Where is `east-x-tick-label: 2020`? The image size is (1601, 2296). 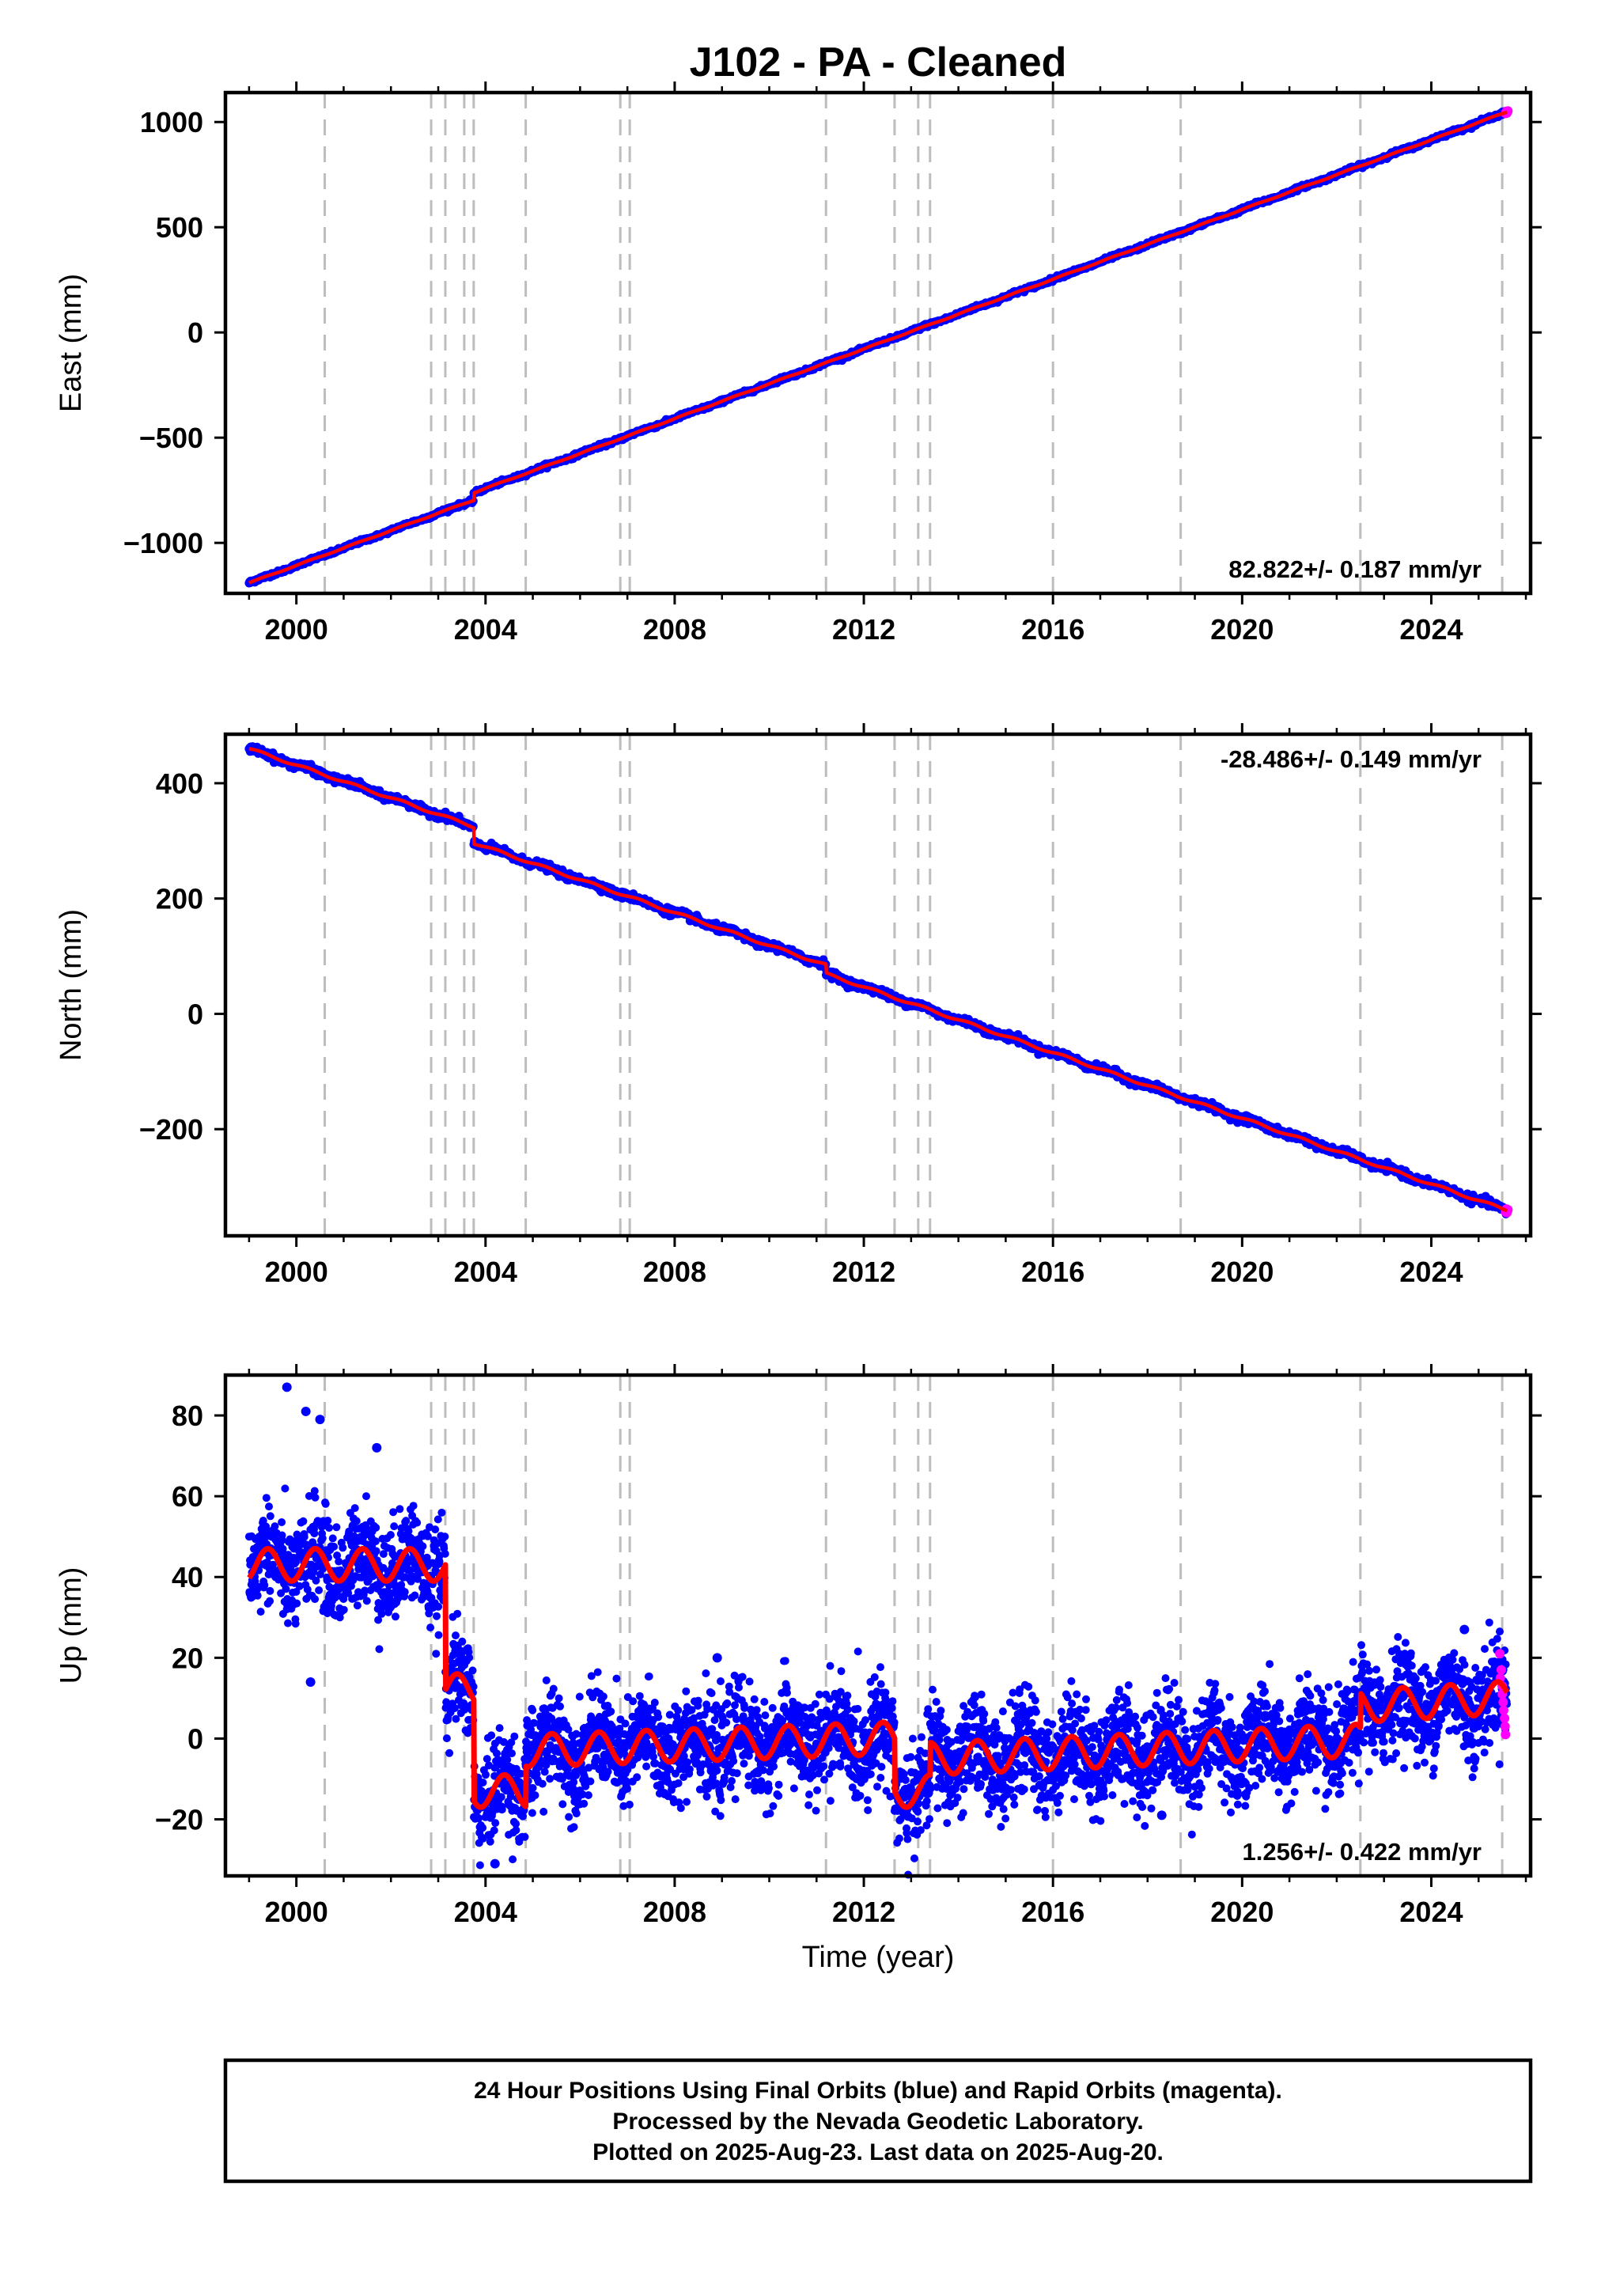
east-x-tick-label: 2020 is located at coordinates (1242, 629).